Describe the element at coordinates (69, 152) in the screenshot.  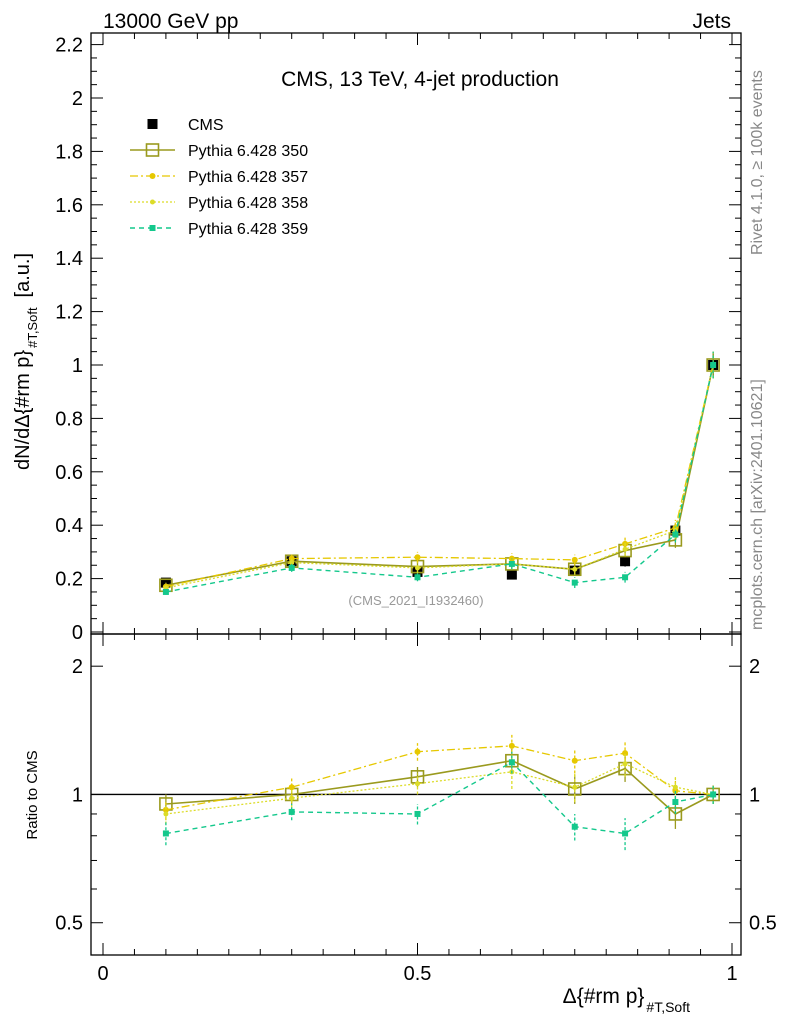
I see `y-tick-label: 1.8` at that location.